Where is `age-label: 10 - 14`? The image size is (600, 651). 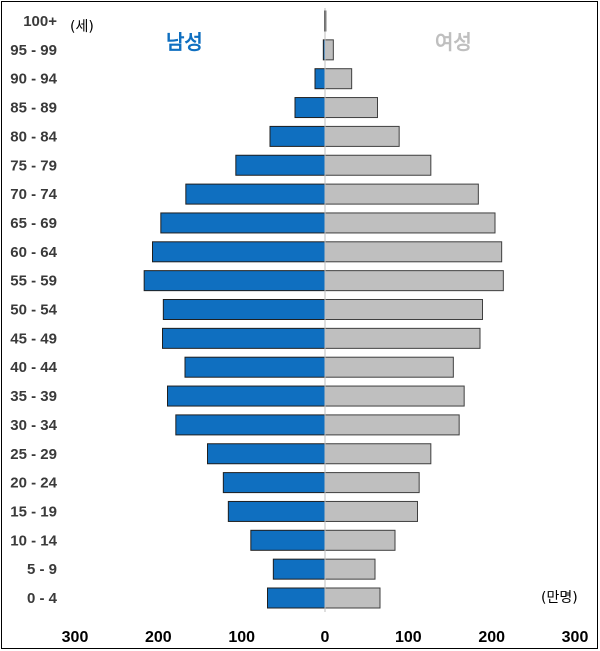 age-label: 10 - 14 is located at coordinates (33, 540).